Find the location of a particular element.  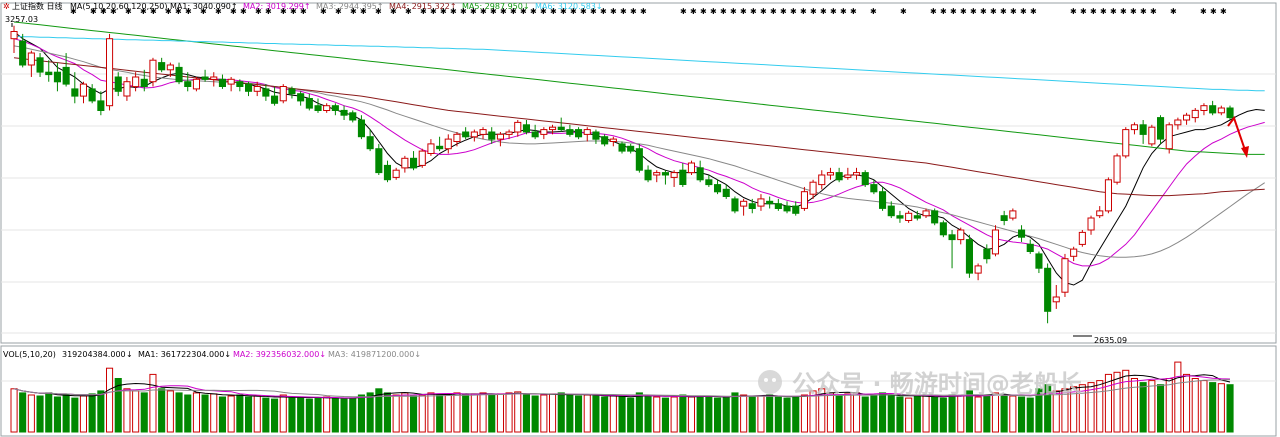

ma-item-3: MA3: 2944.395↑ is located at coordinates (350, 6).